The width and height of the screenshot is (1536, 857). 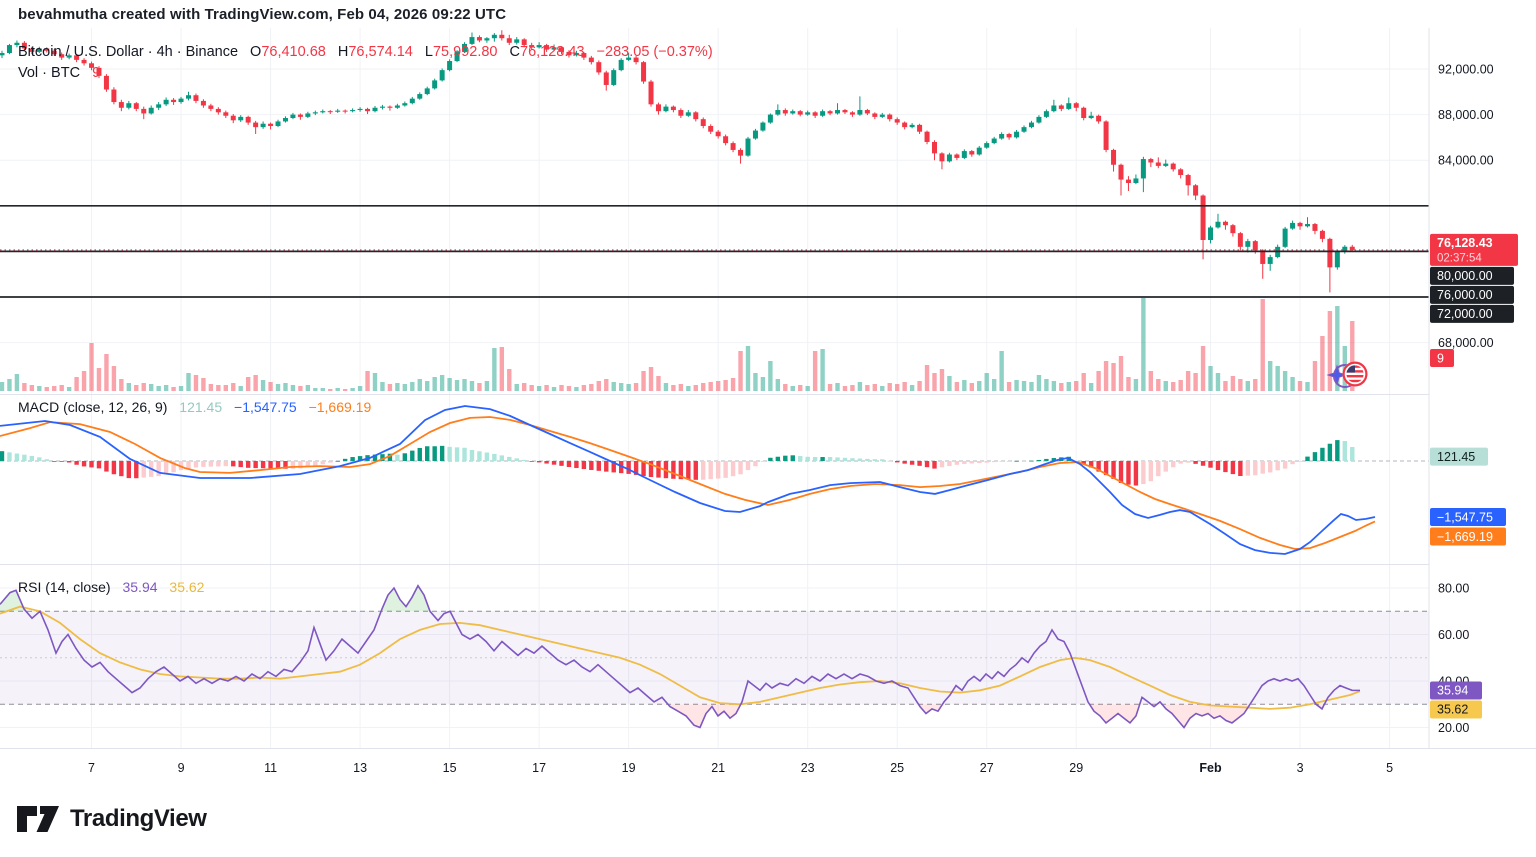 I want to click on rsi-ma-line, so click(x=680, y=657).